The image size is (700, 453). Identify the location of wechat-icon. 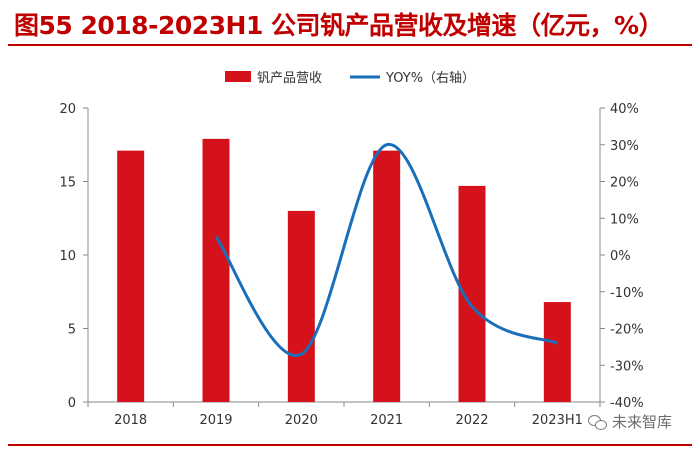
(598, 422).